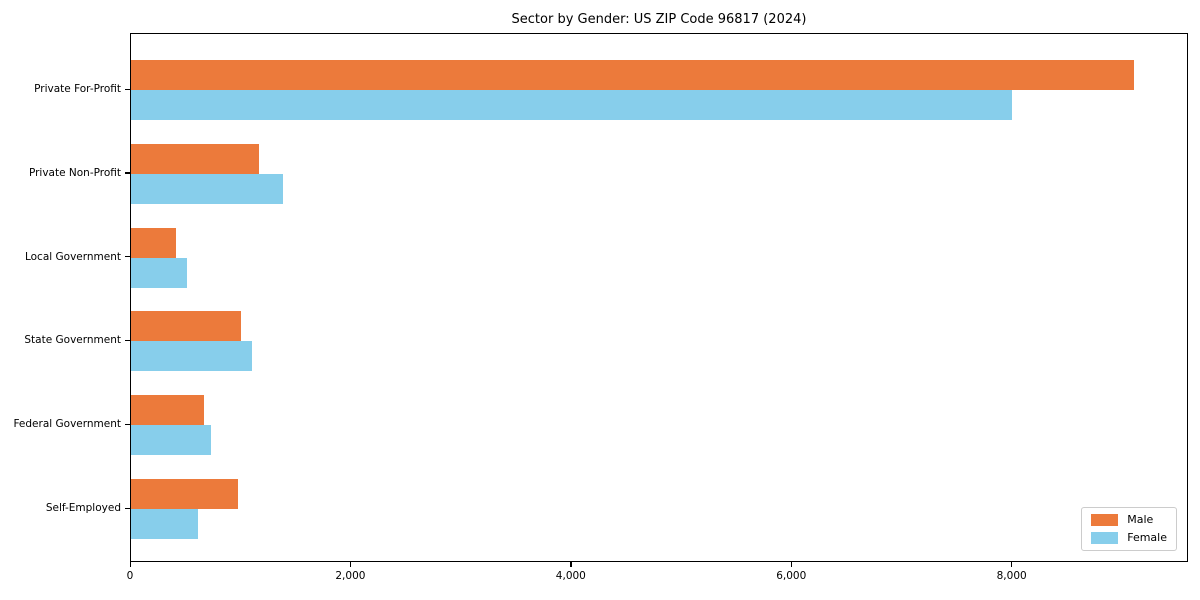 The image size is (1200, 600). Describe the element at coordinates (791, 576) in the screenshot. I see `x-tick-label: 6,000` at that location.